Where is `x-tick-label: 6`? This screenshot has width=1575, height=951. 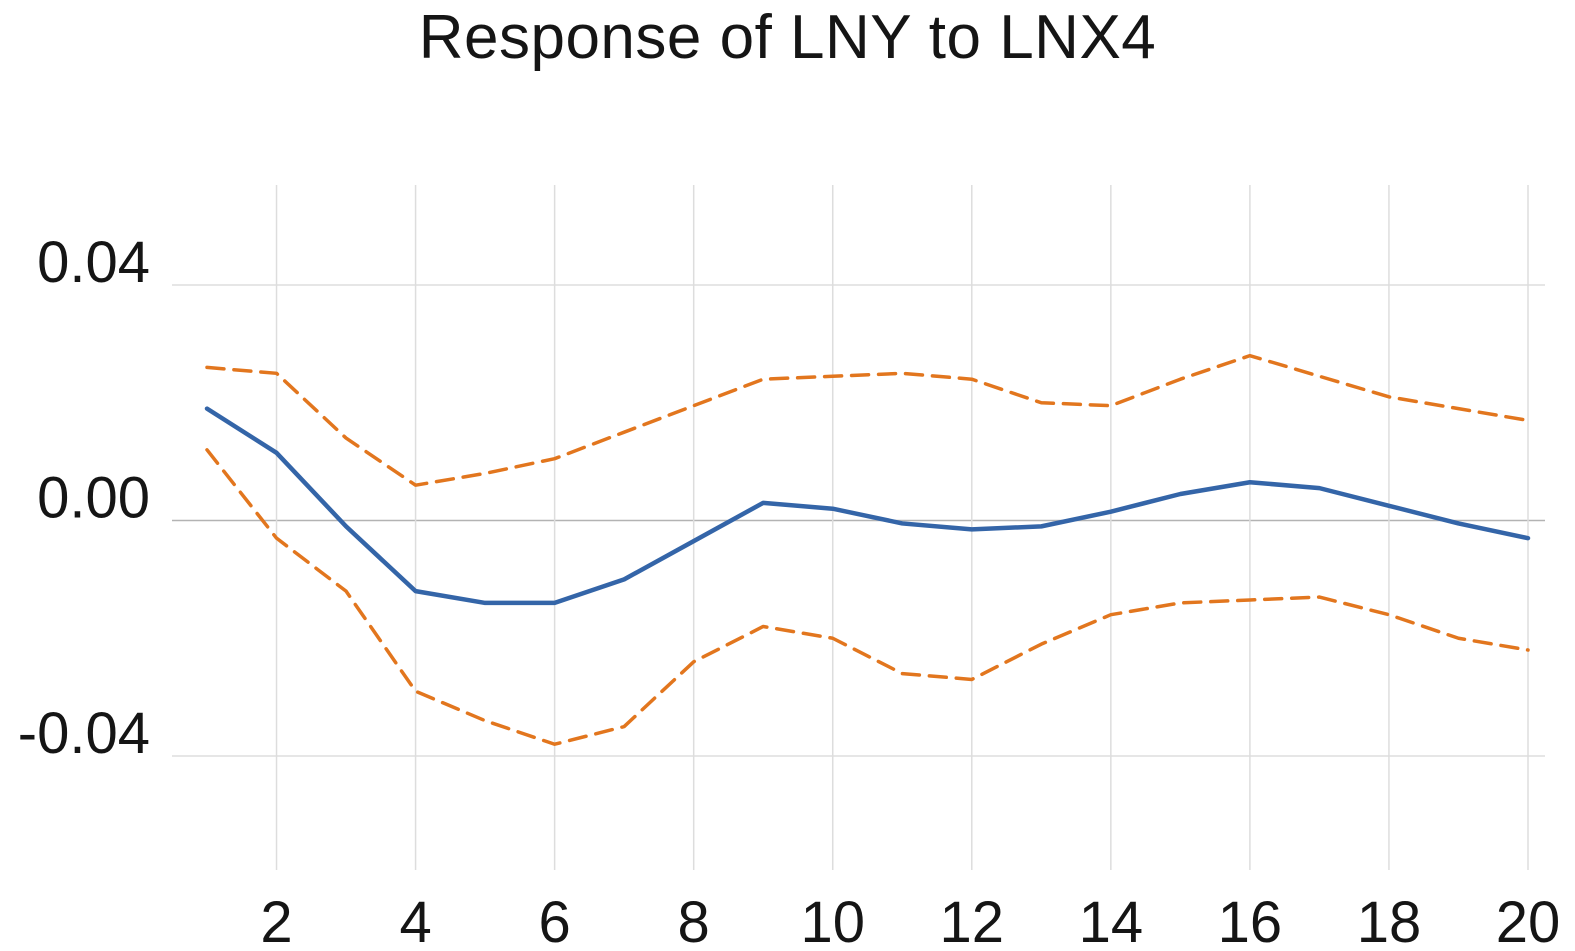 x-tick-label: 6 is located at coordinates (554, 920).